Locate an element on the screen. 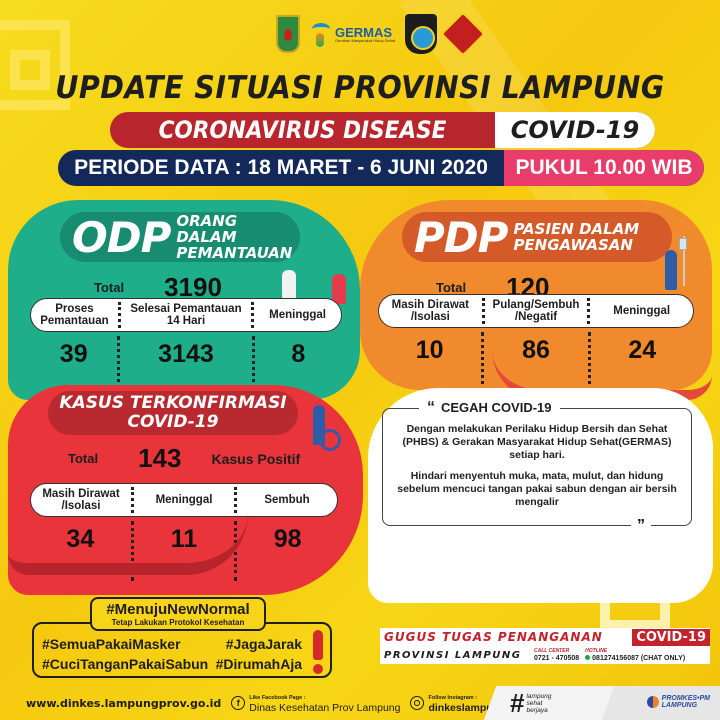 The height and width of the screenshot is (720, 720). disease-label: CORONAVIRUS DISEASE is located at coordinates (302, 130).